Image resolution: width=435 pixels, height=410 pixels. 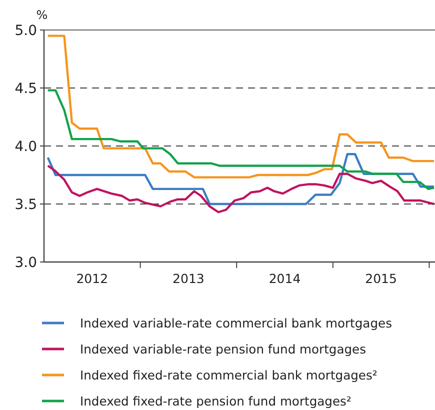 What do you see at coordinates (284, 278) in the screenshot?
I see `x-tick-label: 2014` at bounding box center [284, 278].